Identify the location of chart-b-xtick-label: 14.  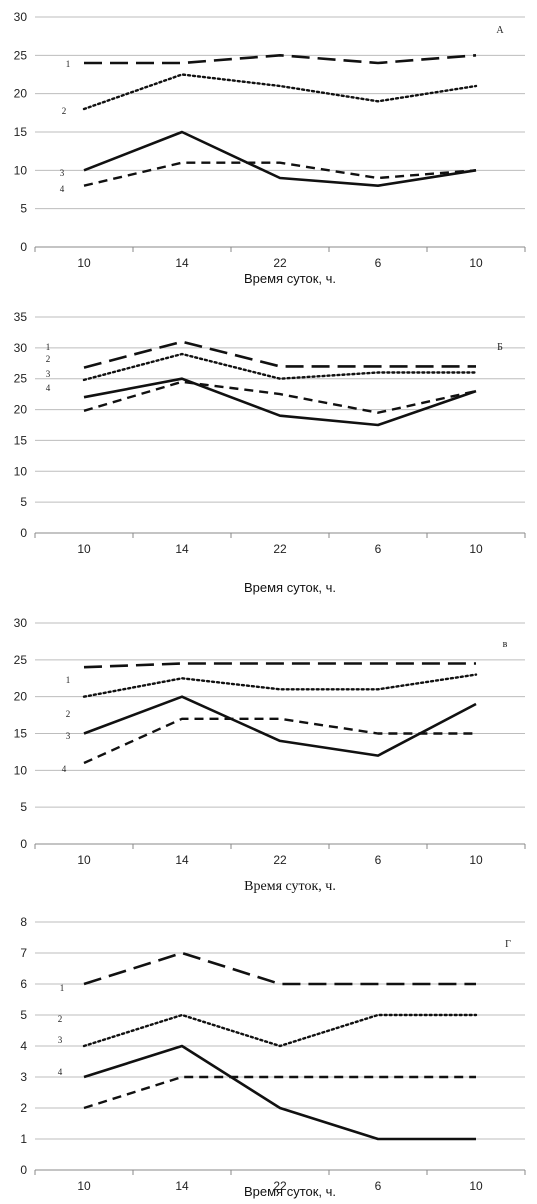
(182, 549).